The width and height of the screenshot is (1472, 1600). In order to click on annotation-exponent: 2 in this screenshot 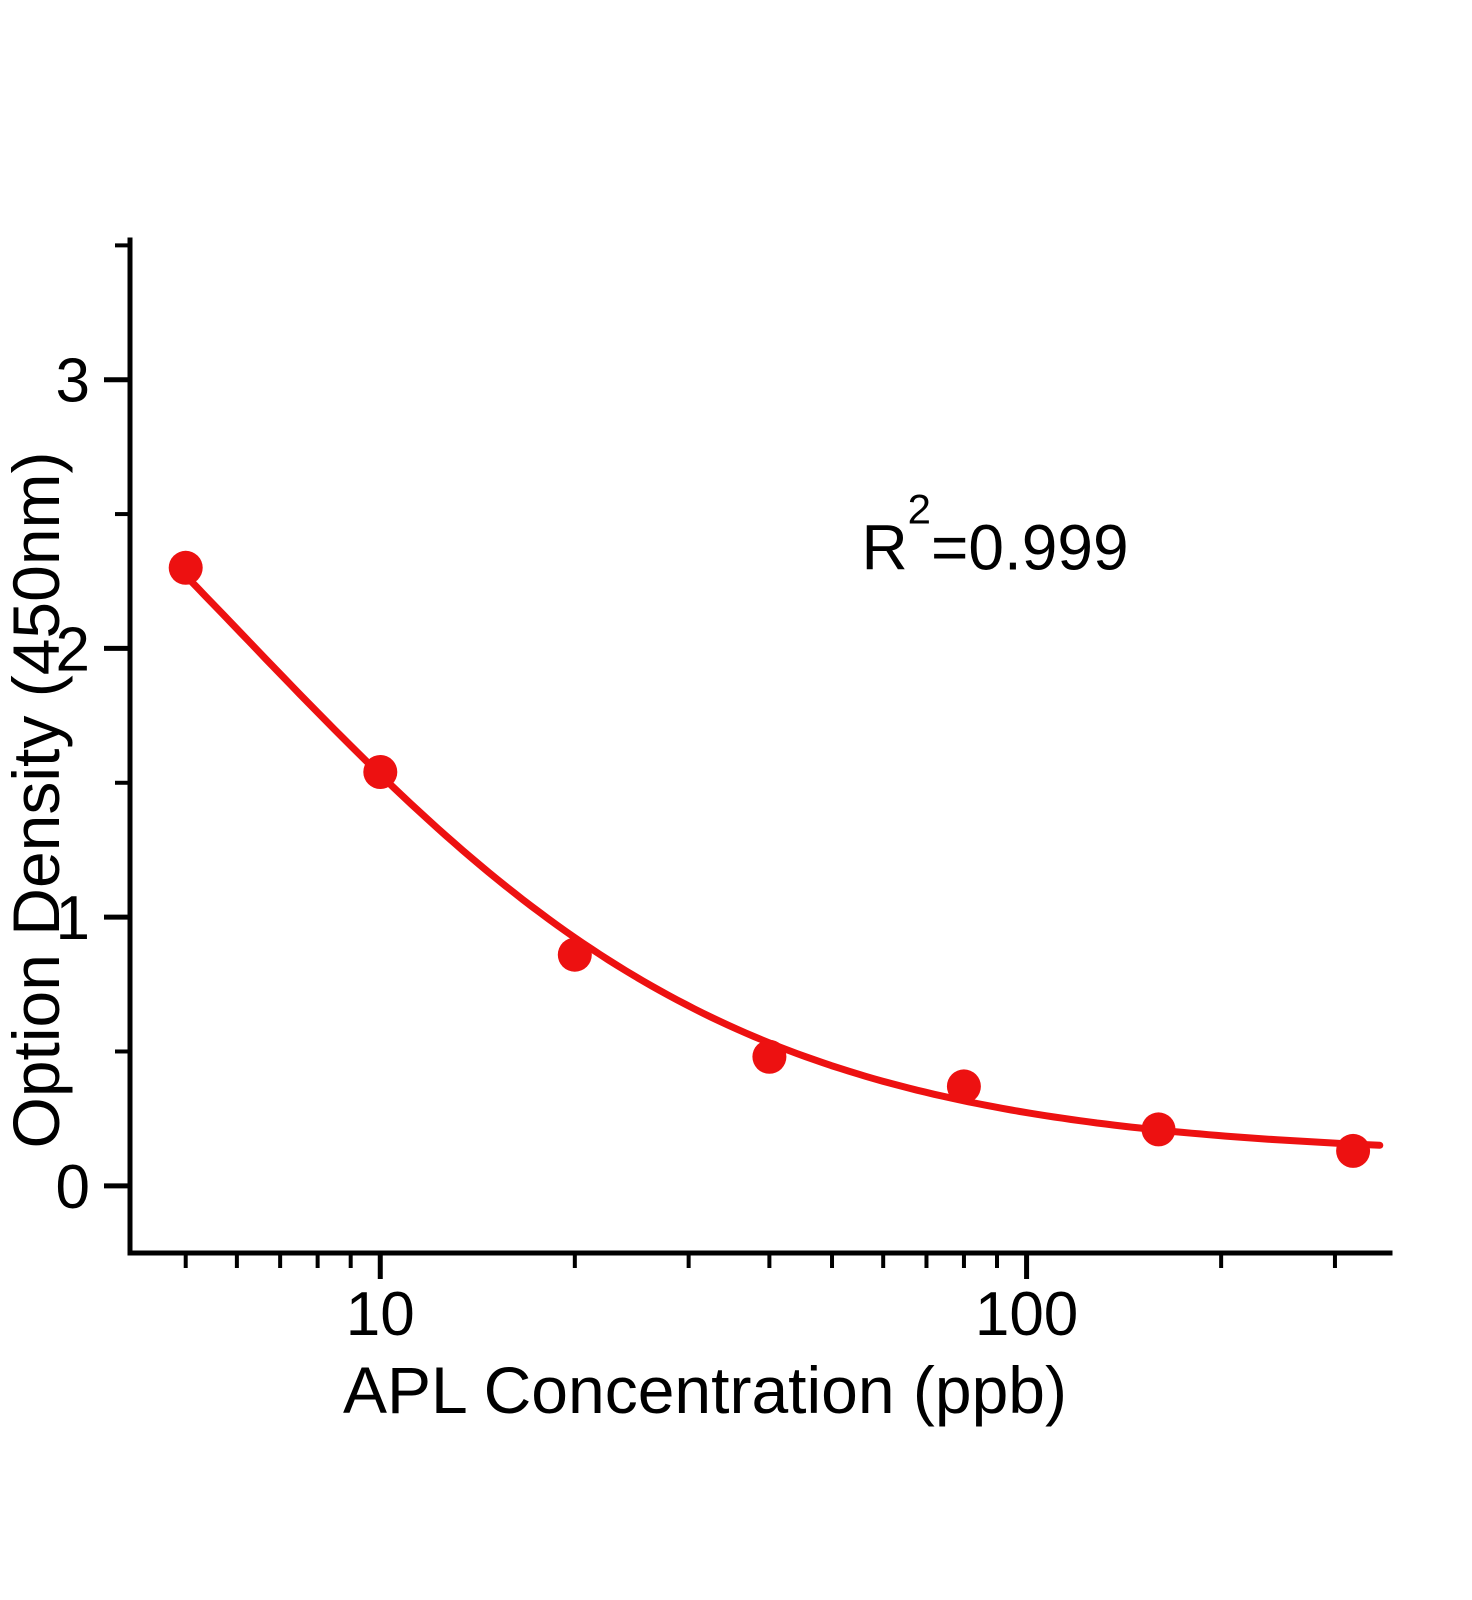, I will do `click(919, 509)`.